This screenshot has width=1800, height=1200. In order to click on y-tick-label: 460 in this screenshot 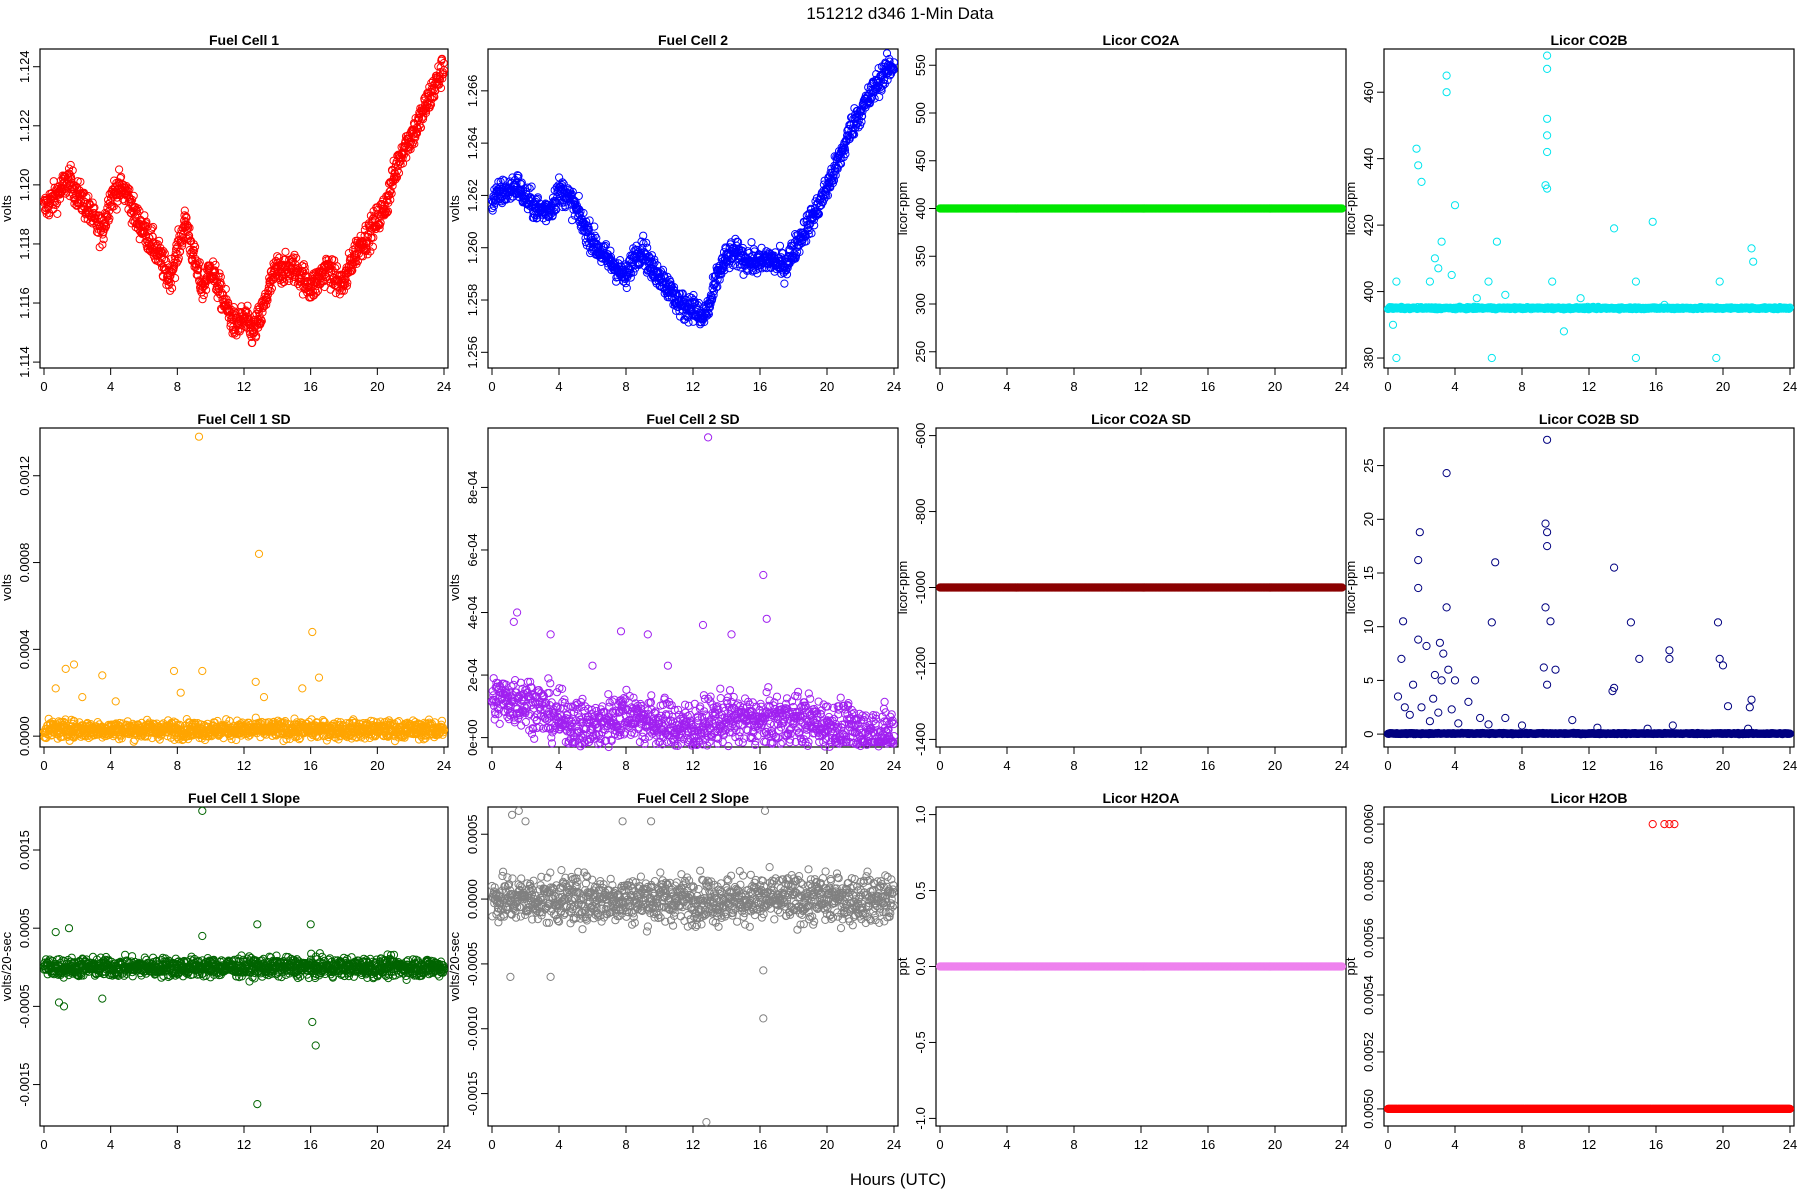, I will do `click(1368, 92)`.